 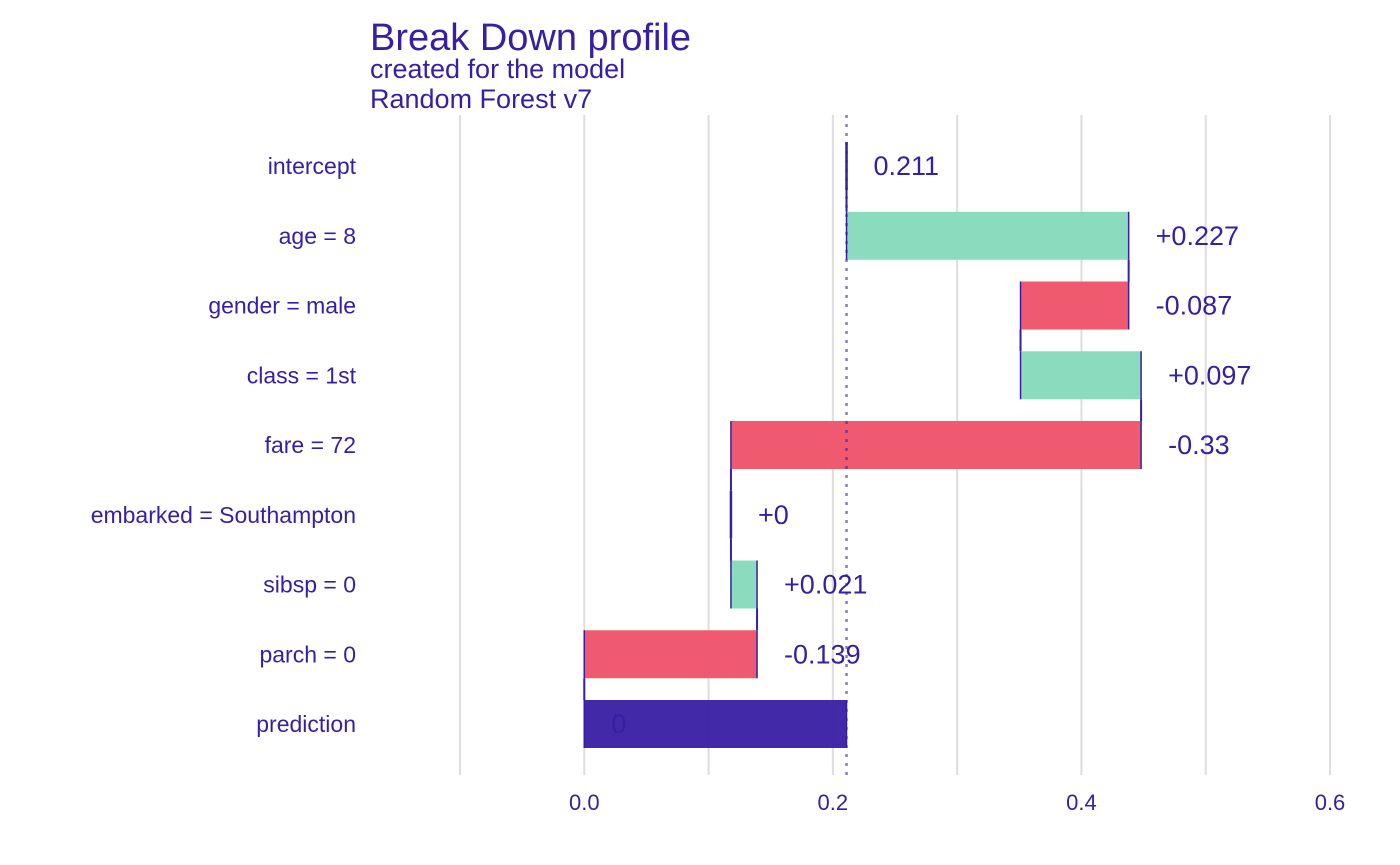 I want to click on value-label: 0.211, so click(x=907, y=166).